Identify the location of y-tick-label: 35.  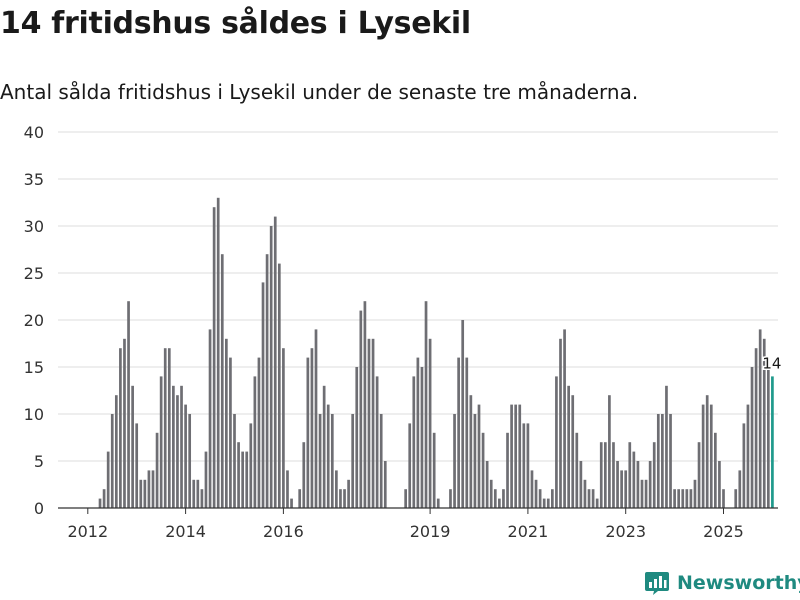
(34, 179).